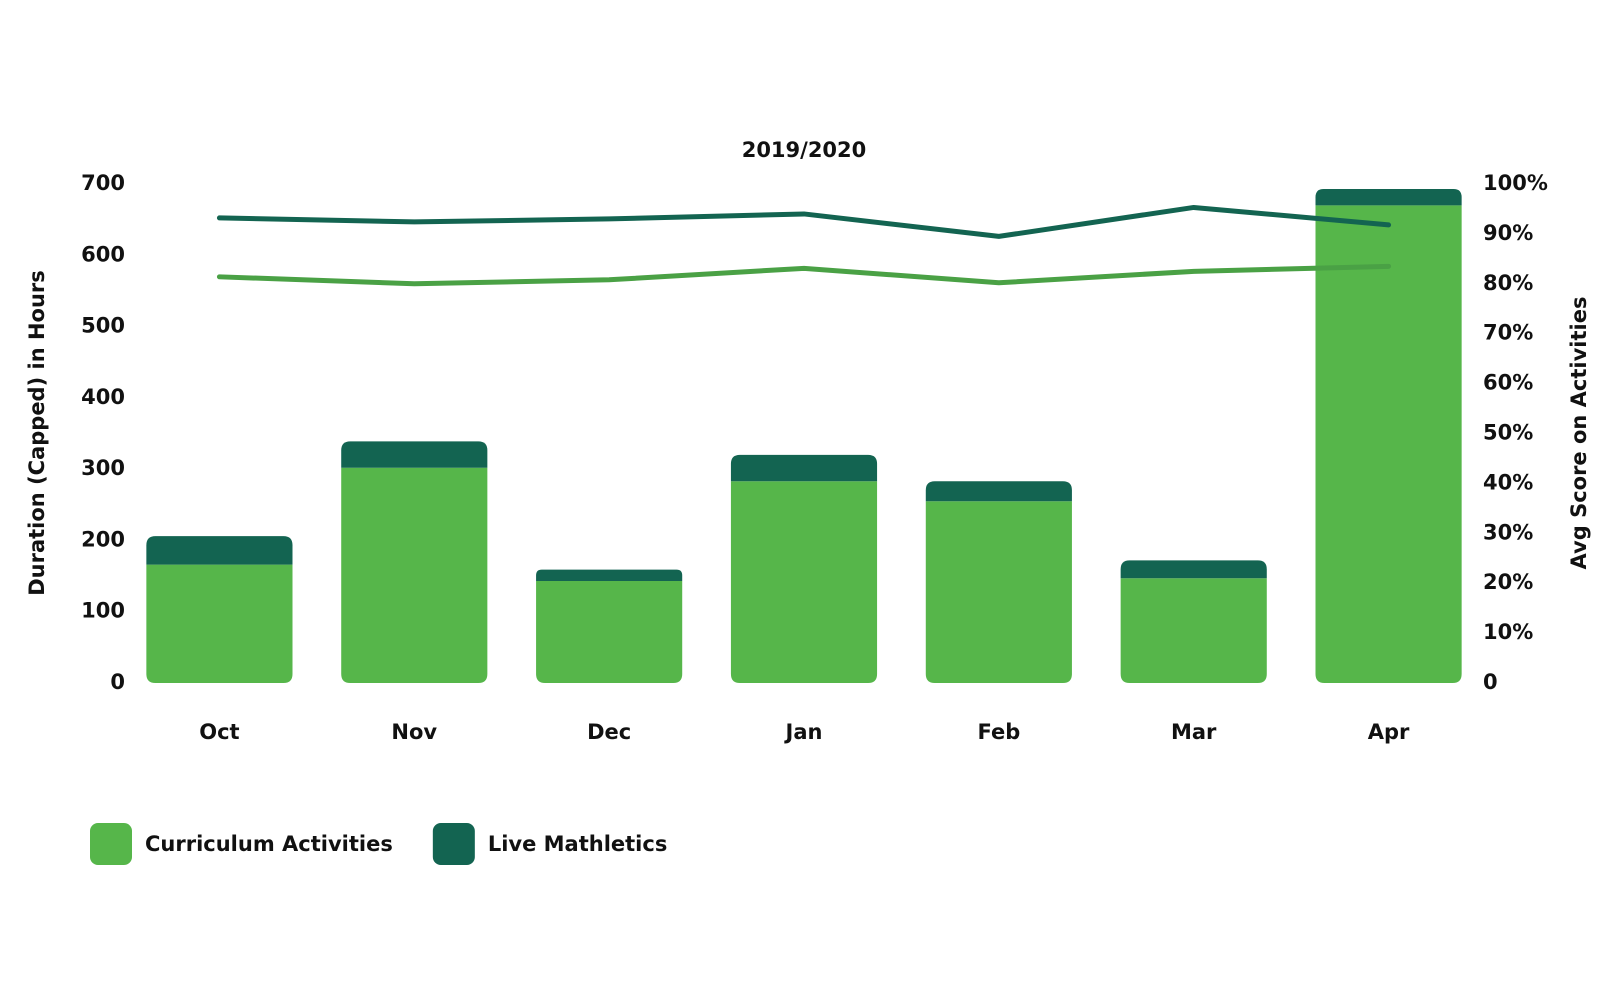 Image resolution: width=1605 pixels, height=1000 pixels. What do you see at coordinates (804, 150) in the screenshot?
I see `chart-title: 2019/2020` at bounding box center [804, 150].